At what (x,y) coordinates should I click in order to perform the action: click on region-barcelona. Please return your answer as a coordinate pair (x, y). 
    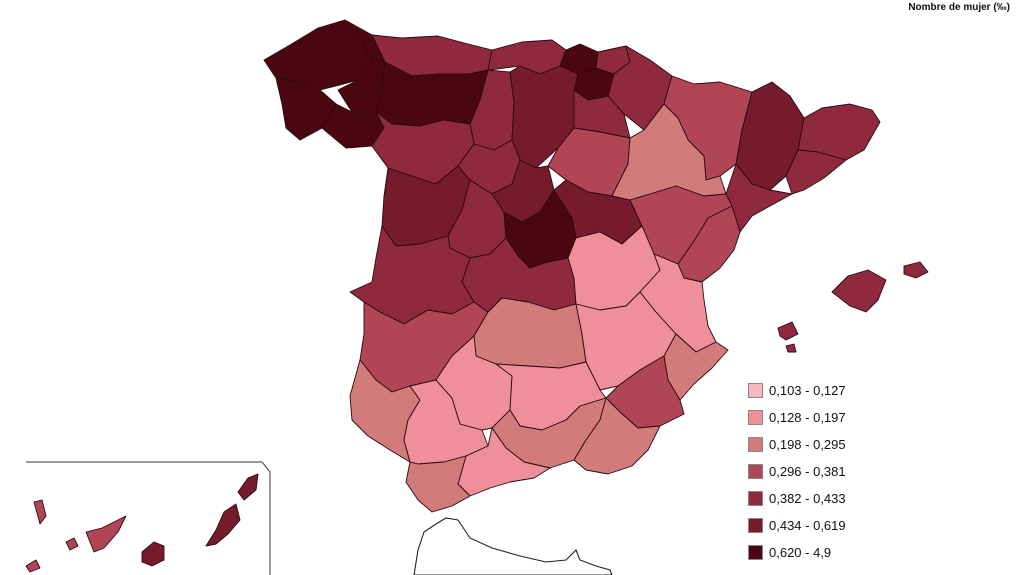
    Looking at the image, I should click on (816, 172).